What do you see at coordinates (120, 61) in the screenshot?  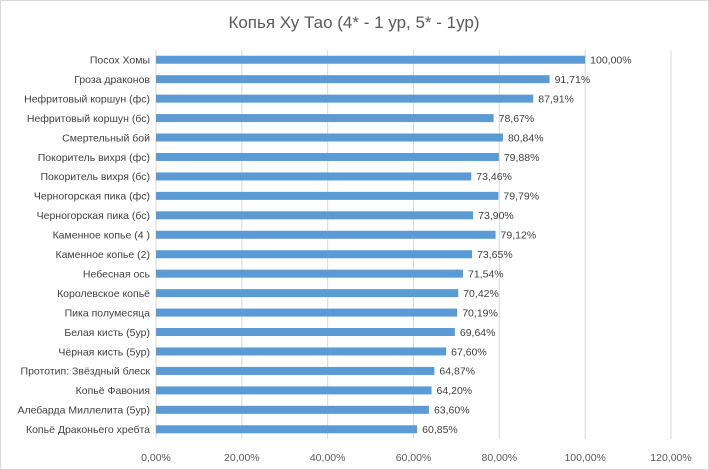 I see `category-label: Посох Хомы` at bounding box center [120, 61].